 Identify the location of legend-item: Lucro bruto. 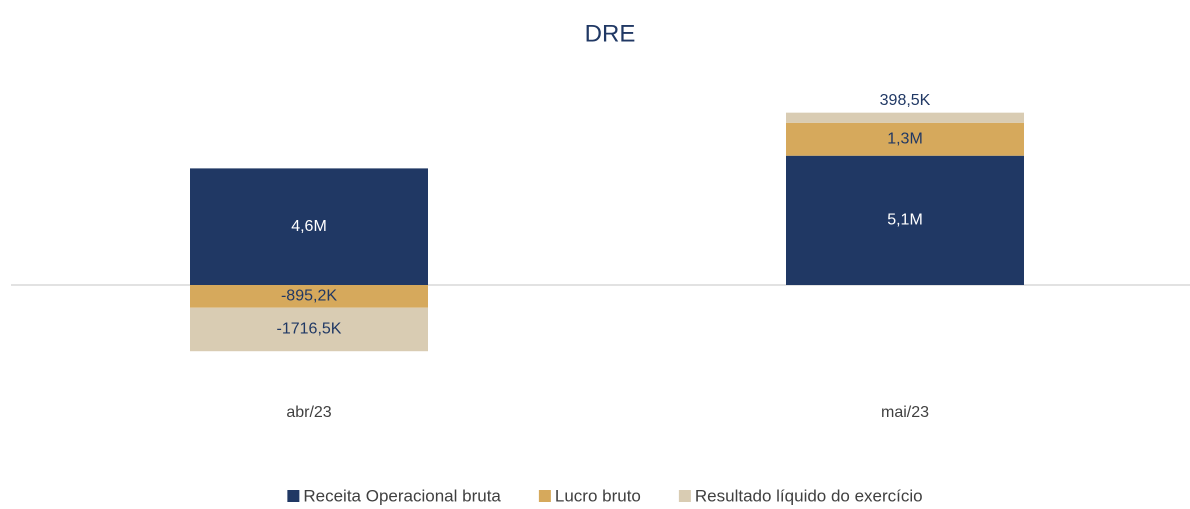
(589, 495).